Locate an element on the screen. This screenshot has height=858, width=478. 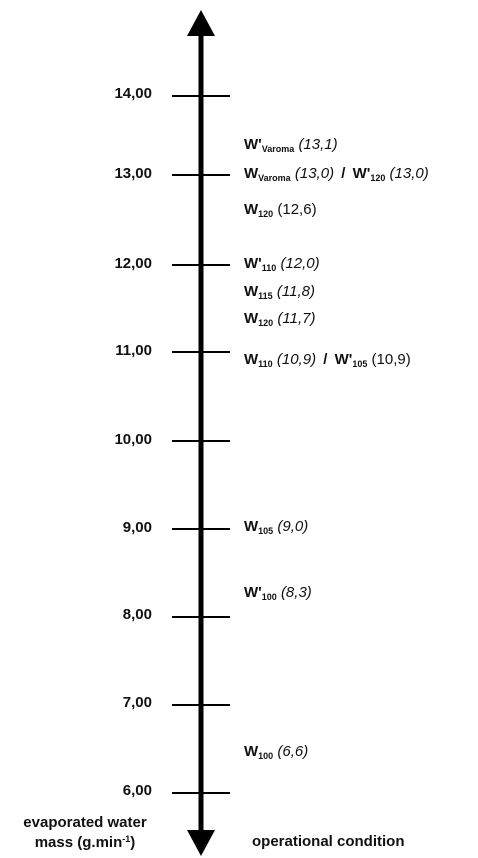
condition-label: W115 (11,8) is located at coordinates (279, 292).